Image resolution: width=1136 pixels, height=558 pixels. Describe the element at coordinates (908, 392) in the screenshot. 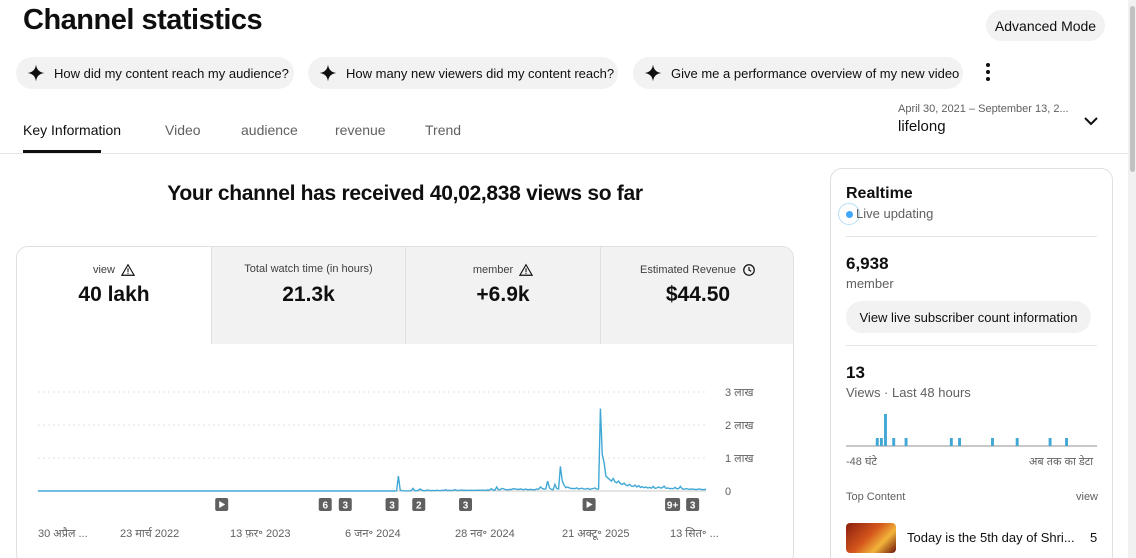

I see `realtime-views-label: Views · Last 48 hours` at that location.